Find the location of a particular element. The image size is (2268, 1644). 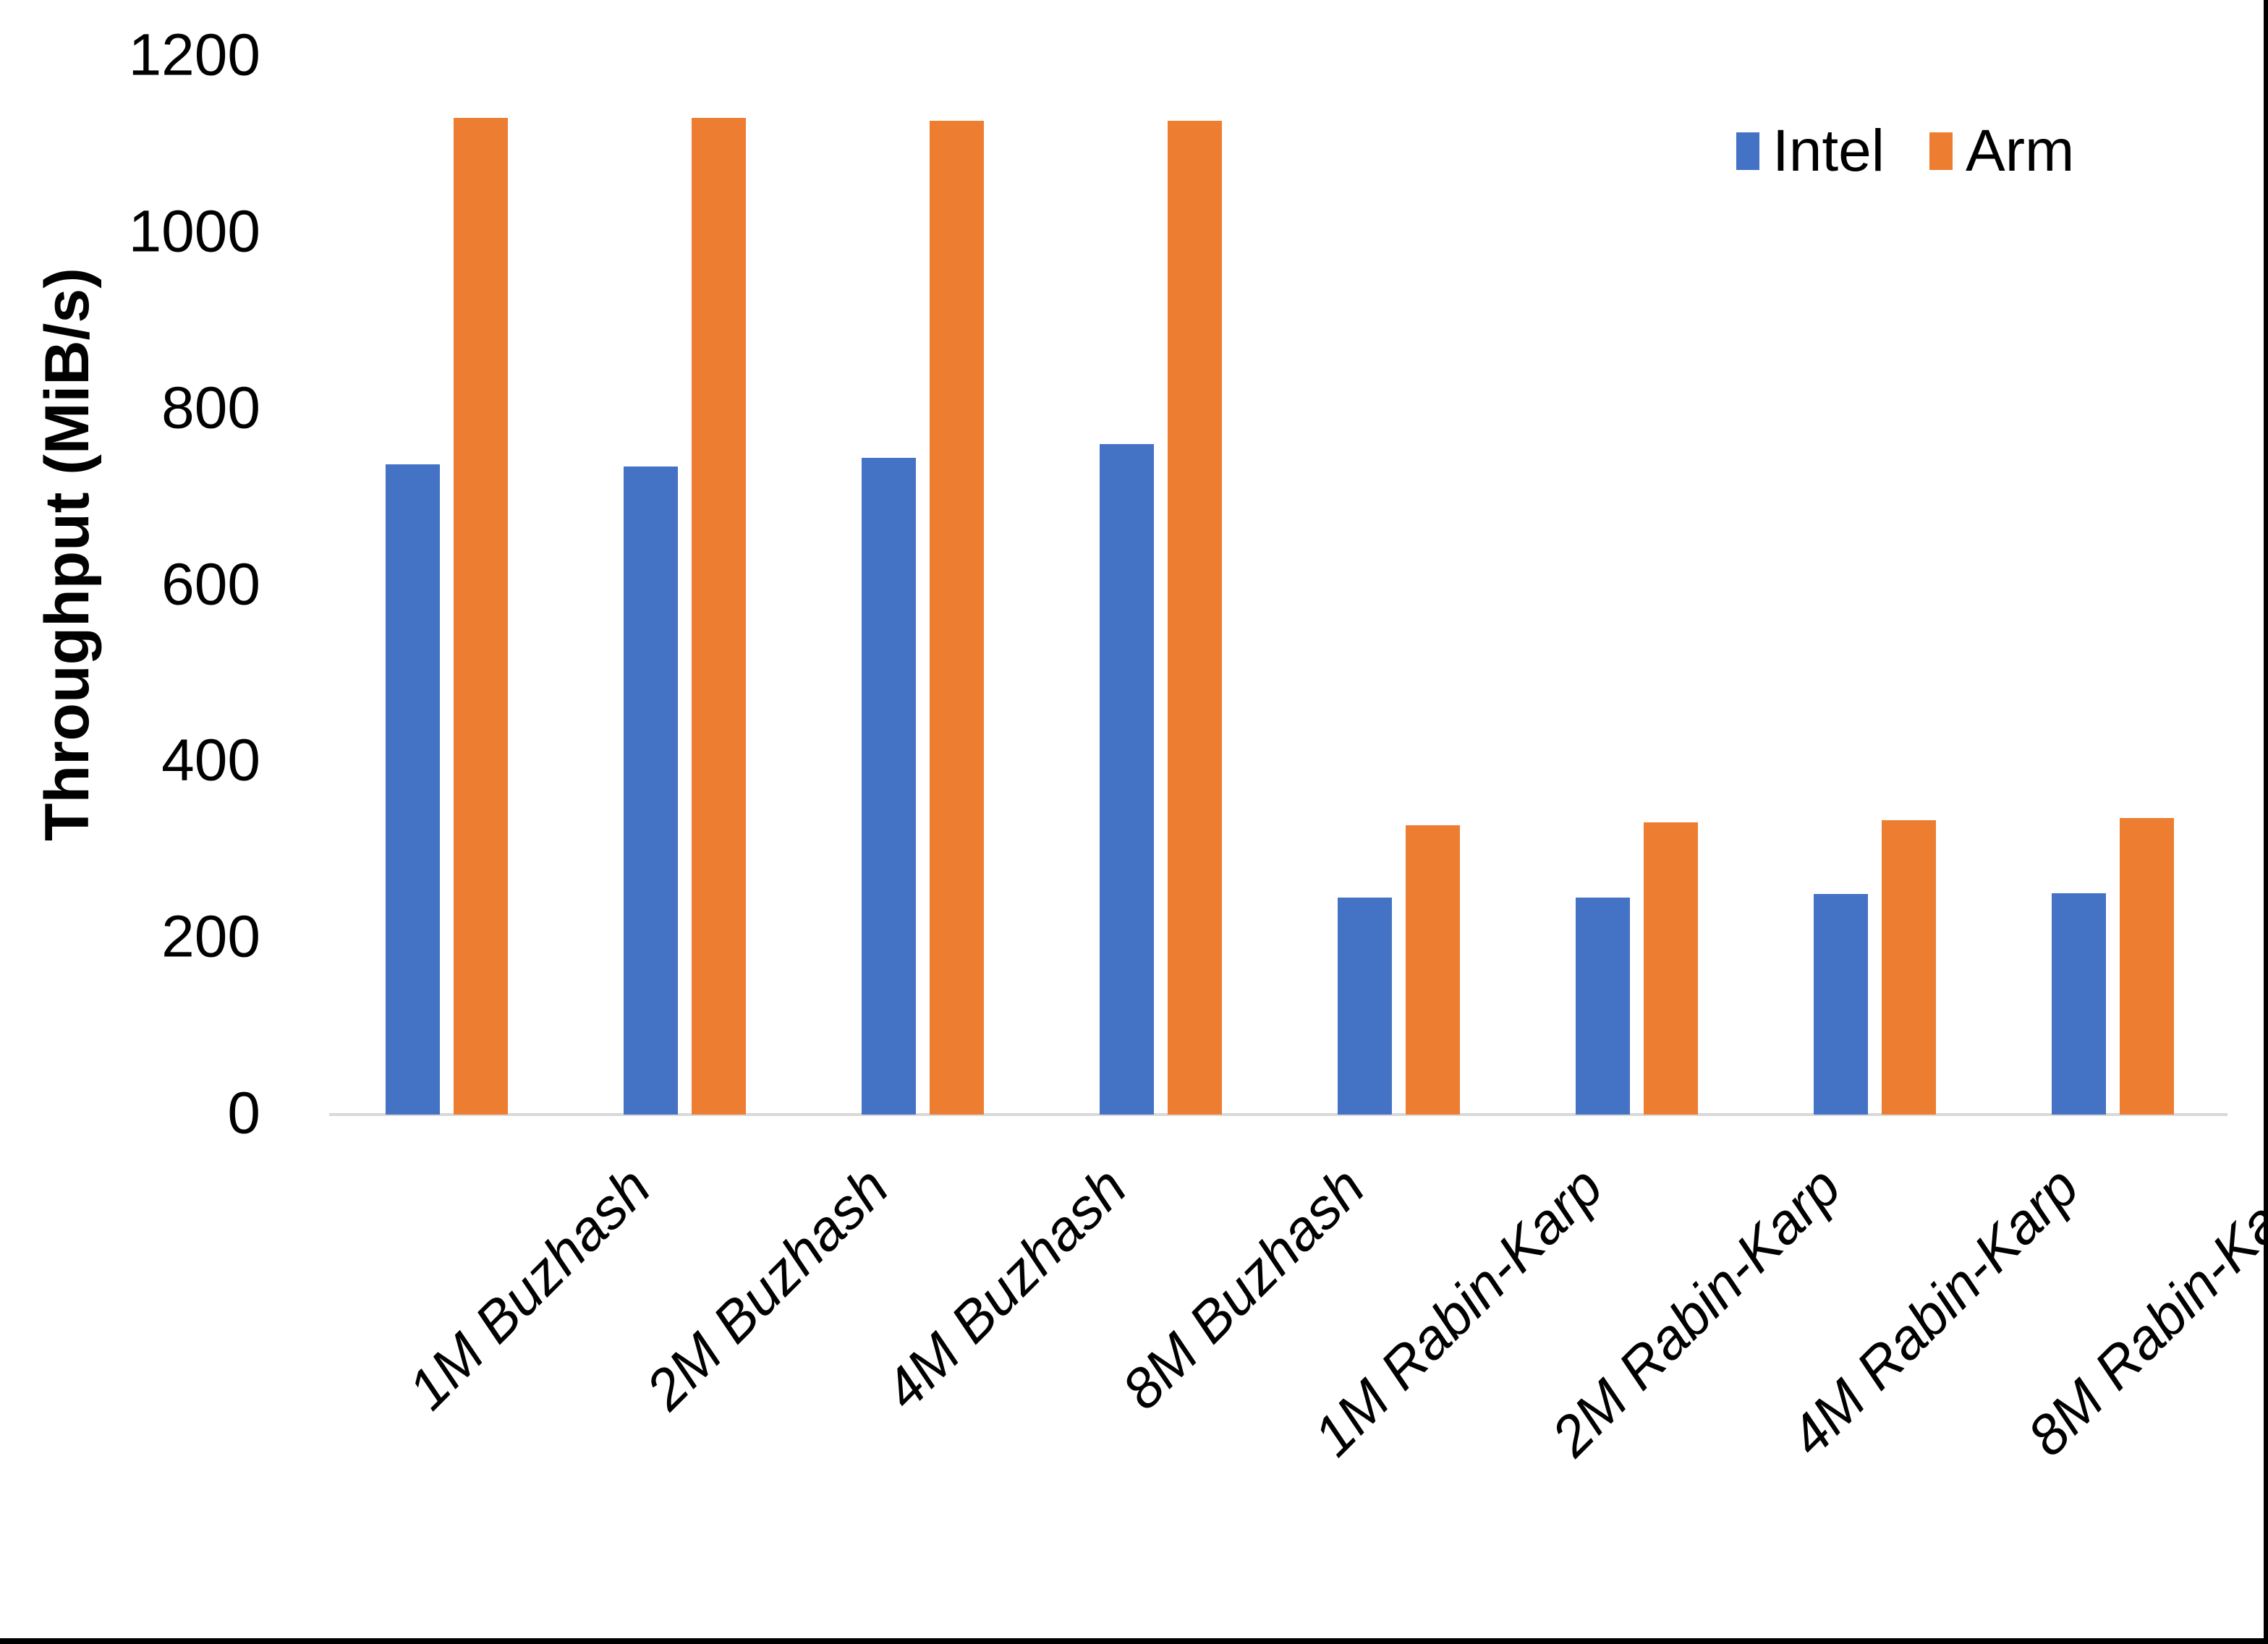

legend-item-intel: Intel is located at coordinates (1810, 151).